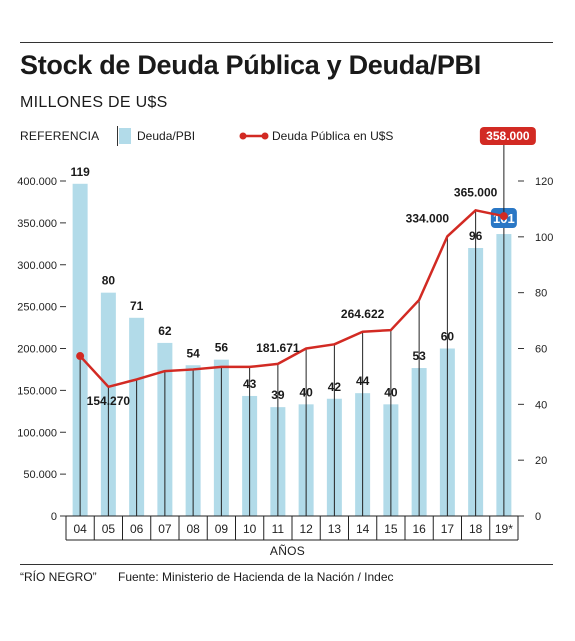 This screenshot has height=641, width=575. Describe the element at coordinates (504, 529) in the screenshot. I see `x-tick-label: 19*` at that location.